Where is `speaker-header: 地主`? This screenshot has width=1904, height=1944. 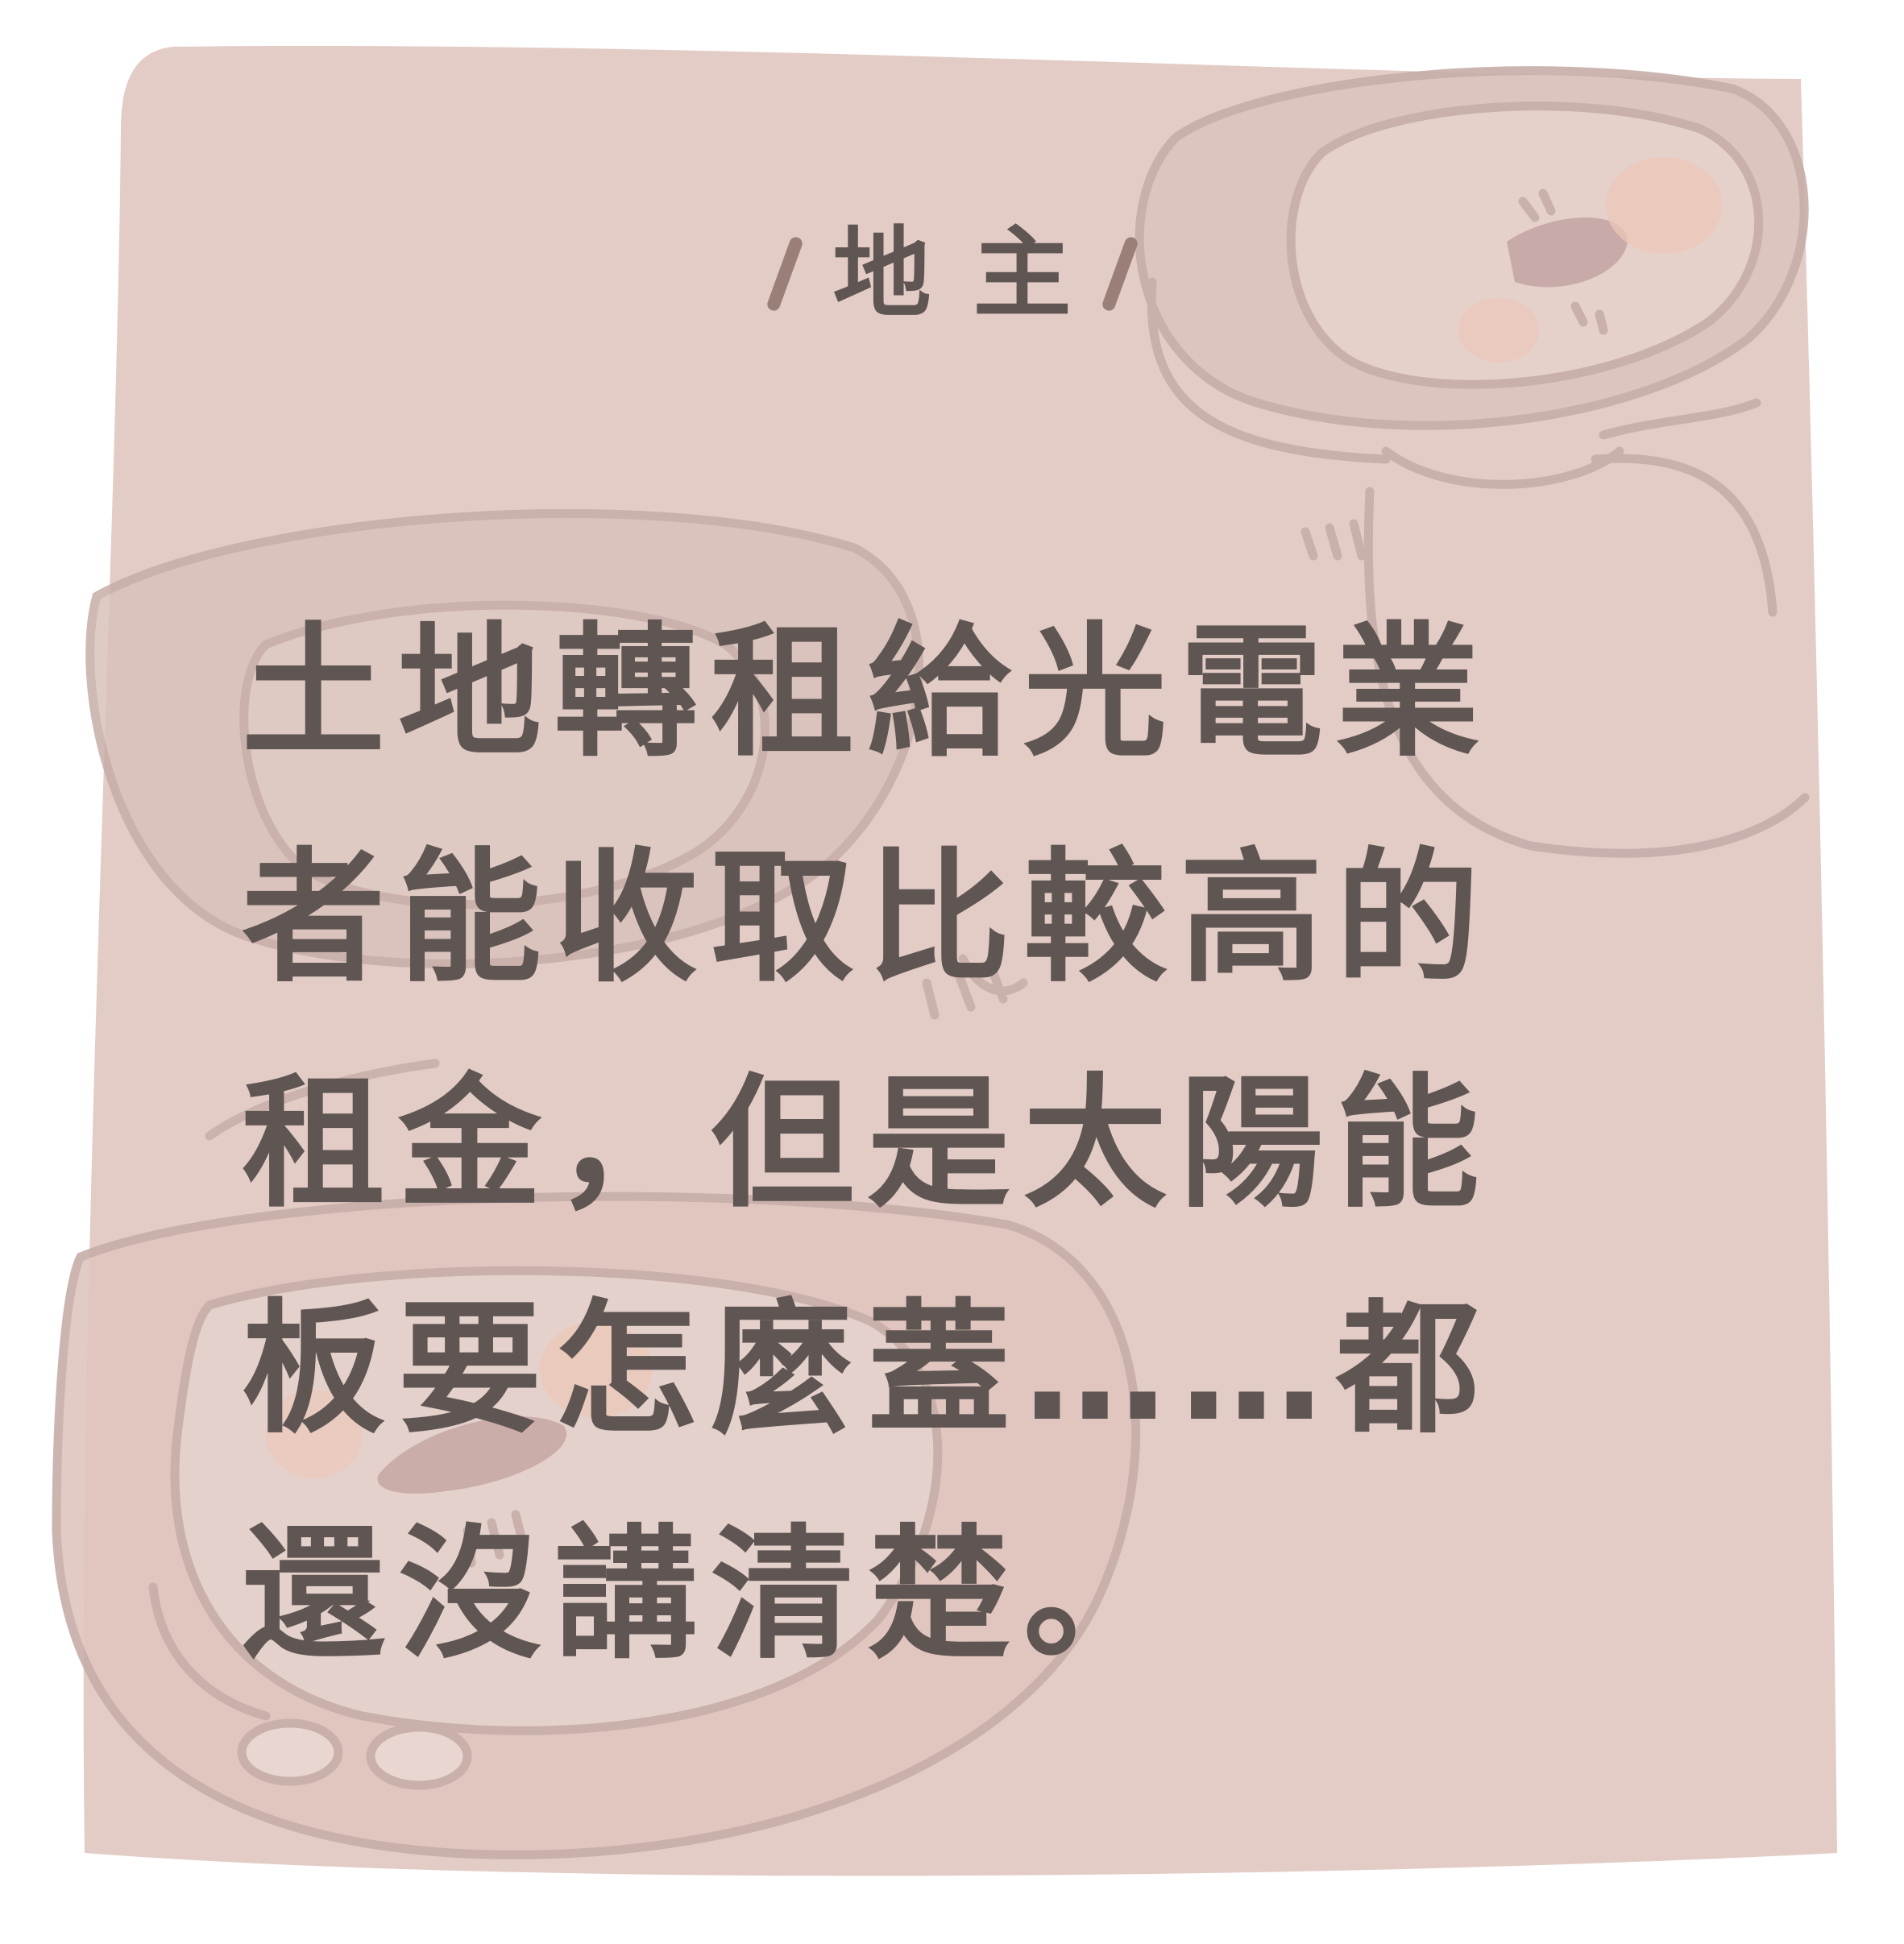
speaker-header: 地主 is located at coordinates (952, 273).